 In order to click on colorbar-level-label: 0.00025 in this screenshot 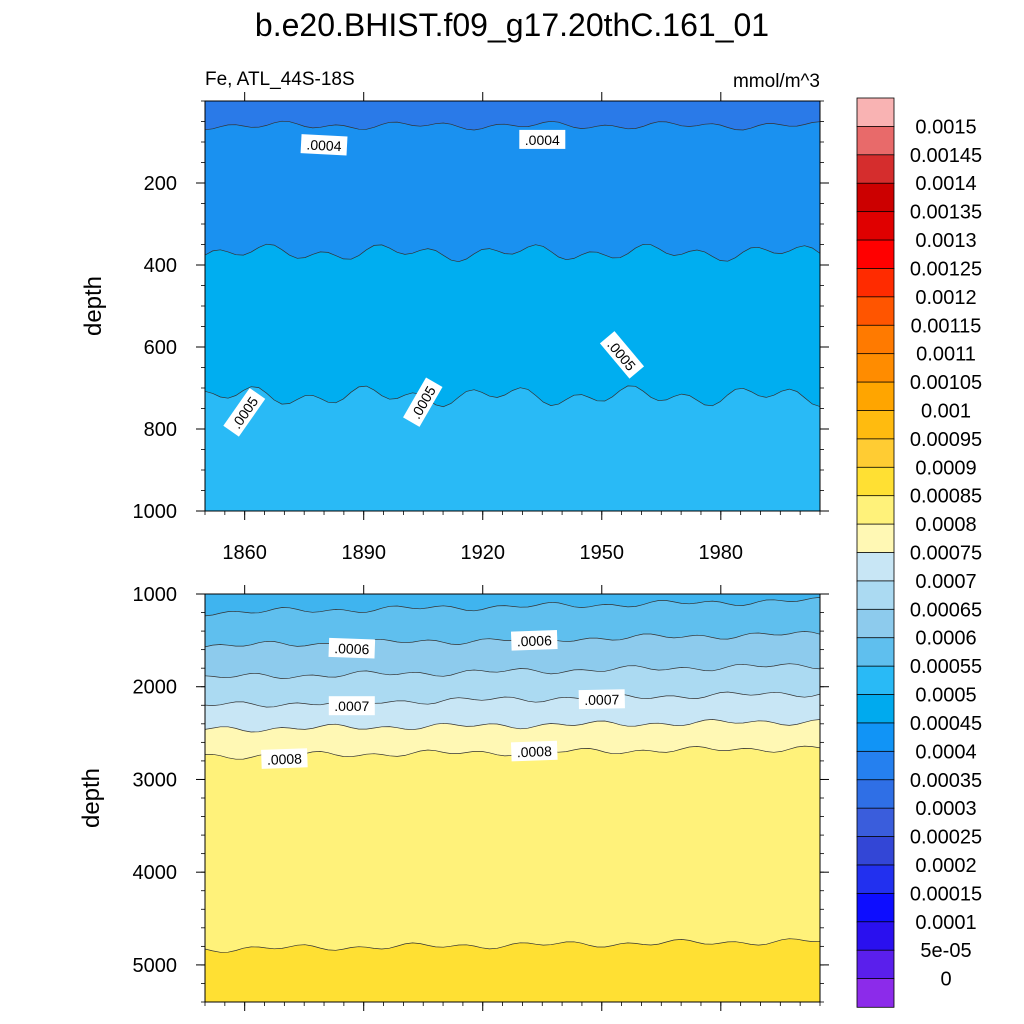, I will do `click(946, 838)`.